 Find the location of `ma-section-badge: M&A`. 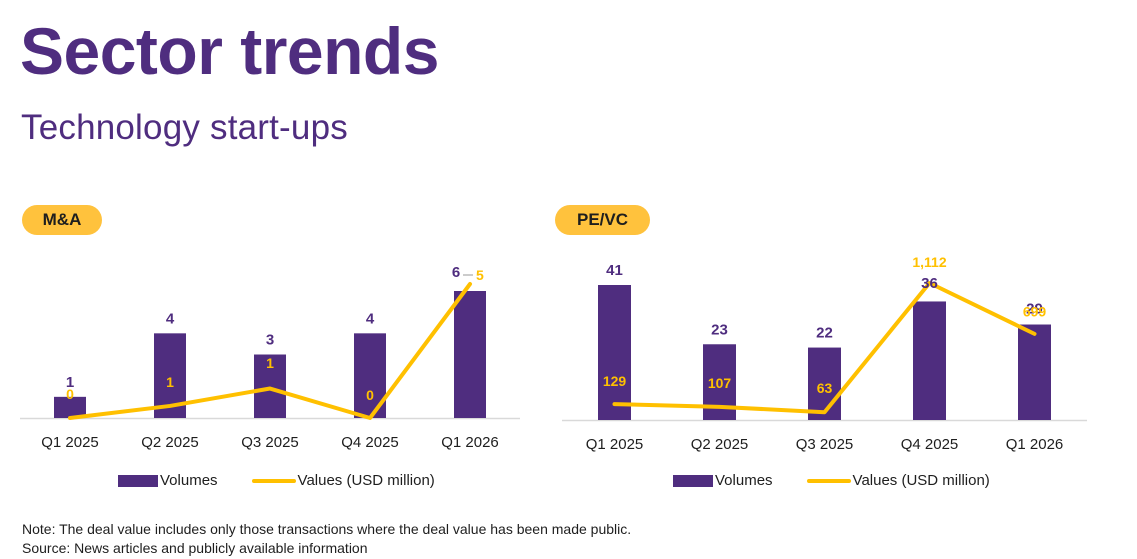

ma-section-badge: M&A is located at coordinates (62, 220).